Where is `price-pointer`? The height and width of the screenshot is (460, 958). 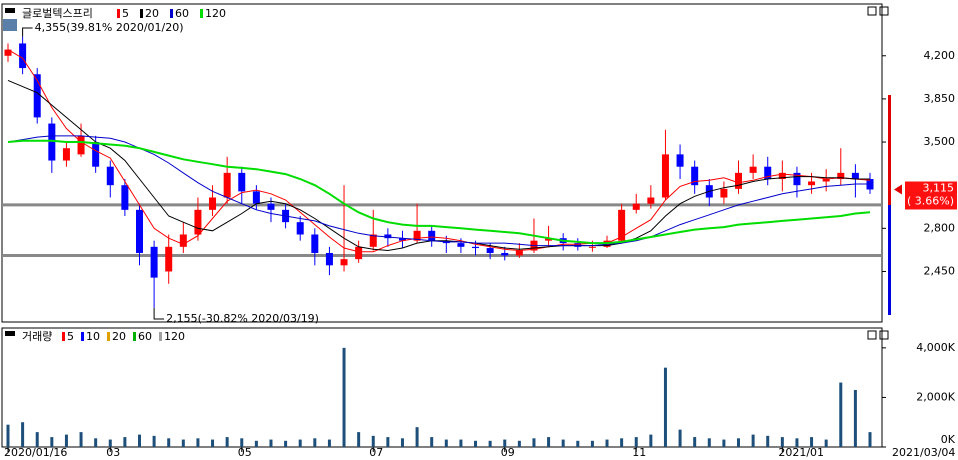
price-pointer is located at coordinates (898, 189).